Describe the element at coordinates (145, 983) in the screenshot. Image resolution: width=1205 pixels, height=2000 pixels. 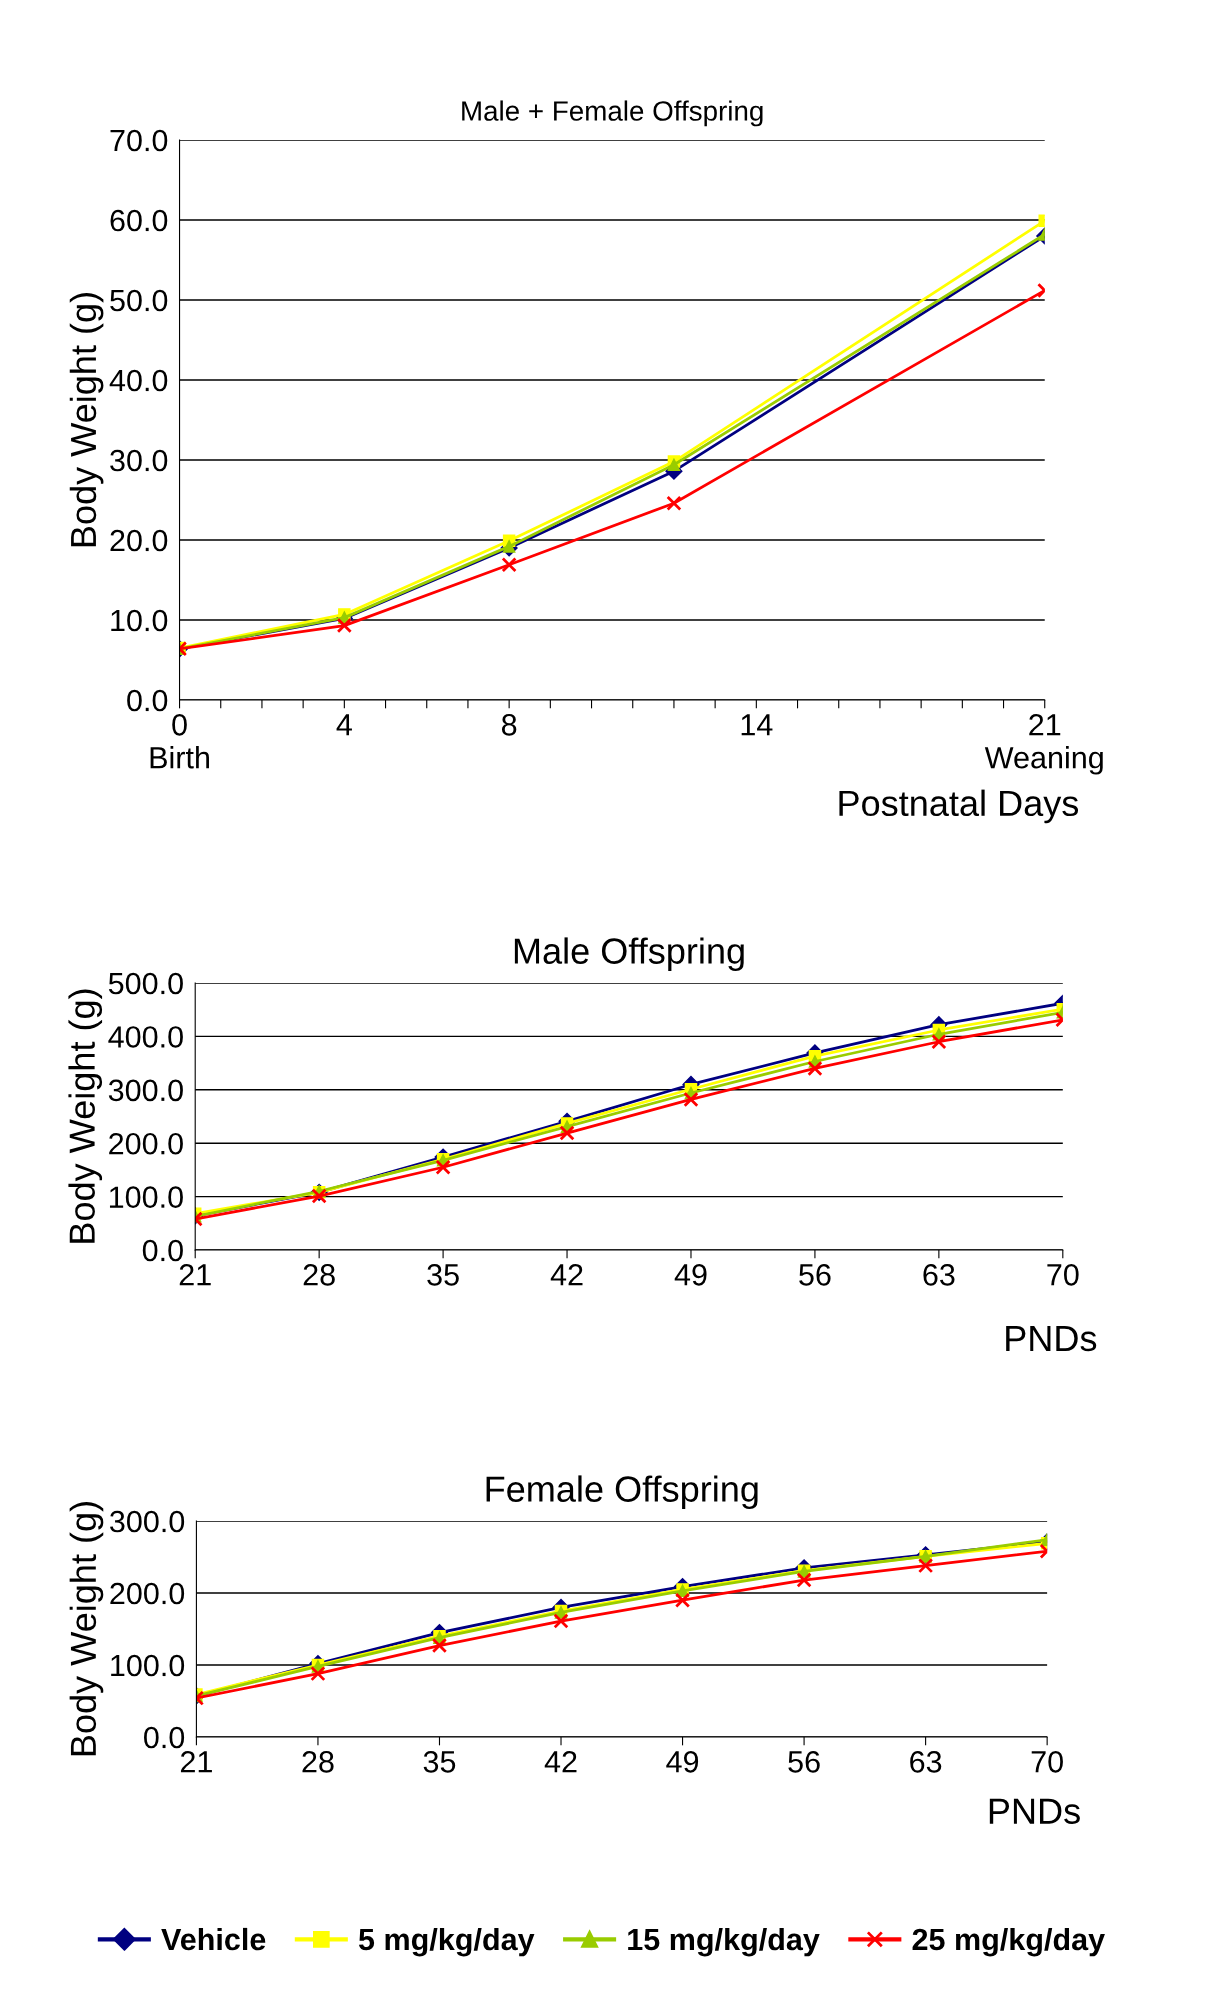
I see `y-tick-label: 500.0` at that location.